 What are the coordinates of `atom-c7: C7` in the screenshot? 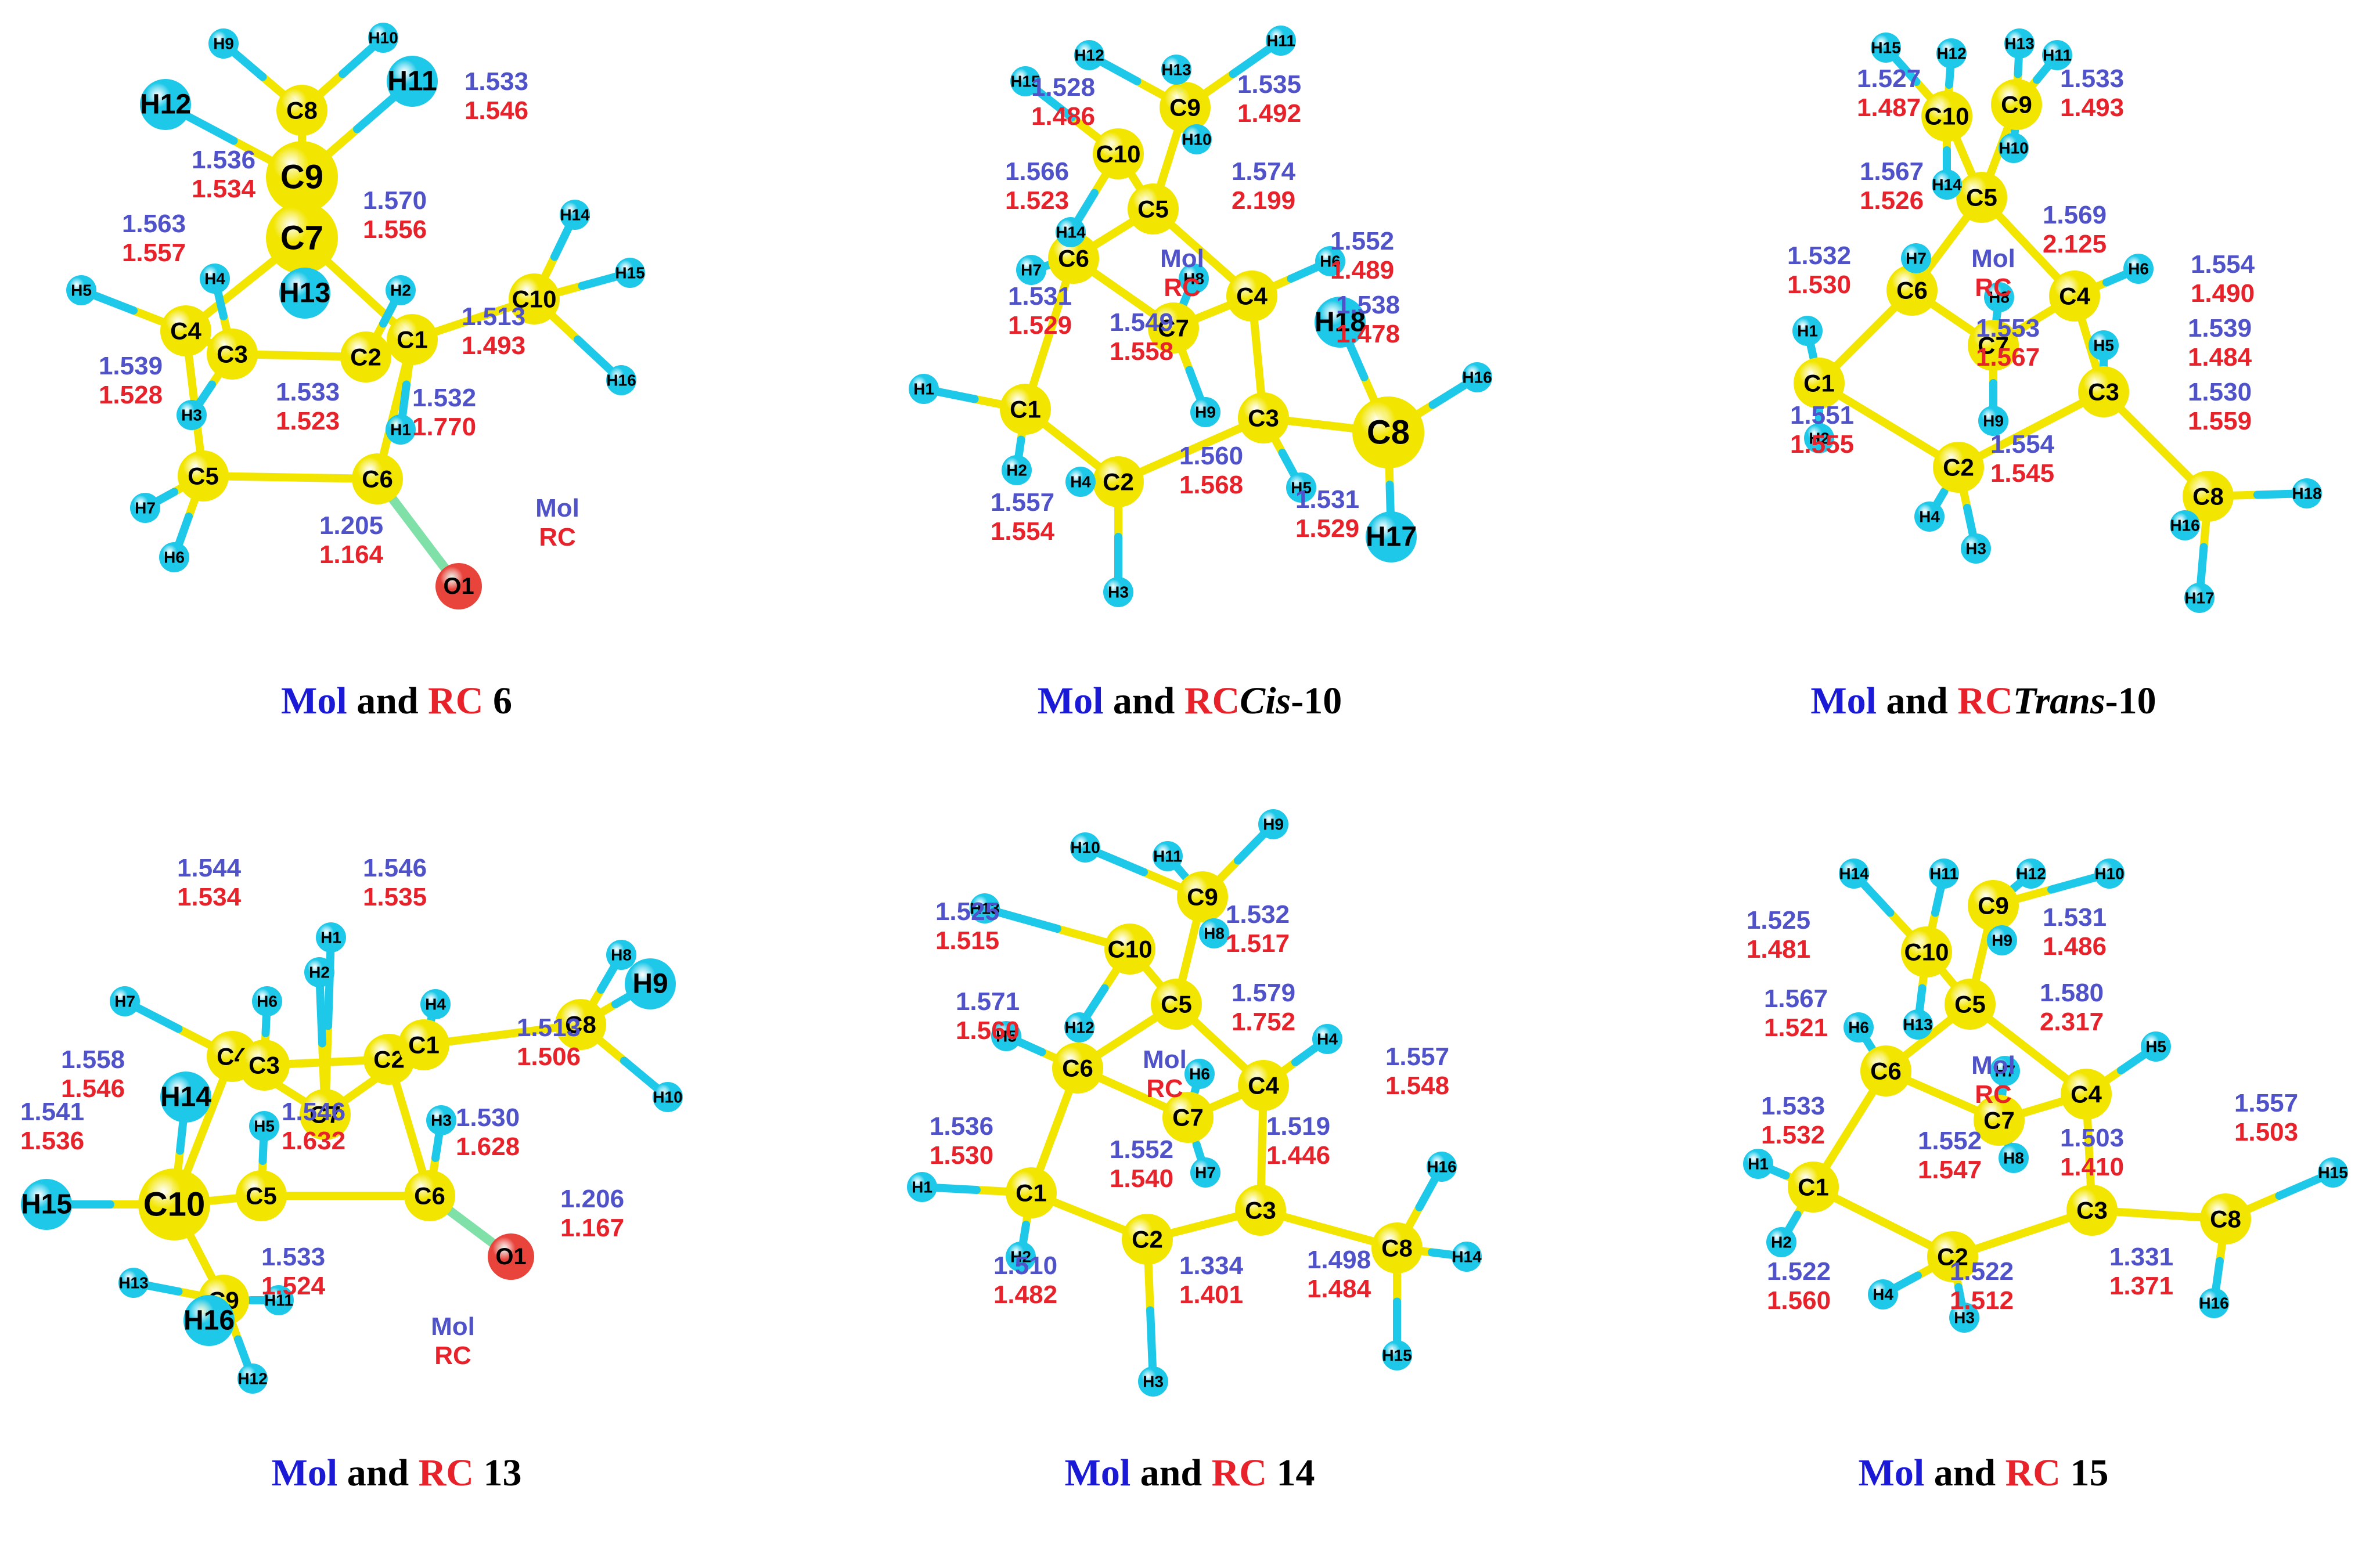 It's located at (1994, 345).